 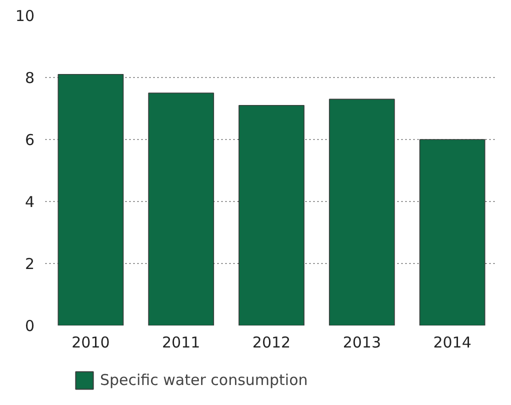 I want to click on x-tick-label: 2012, so click(x=271, y=343).